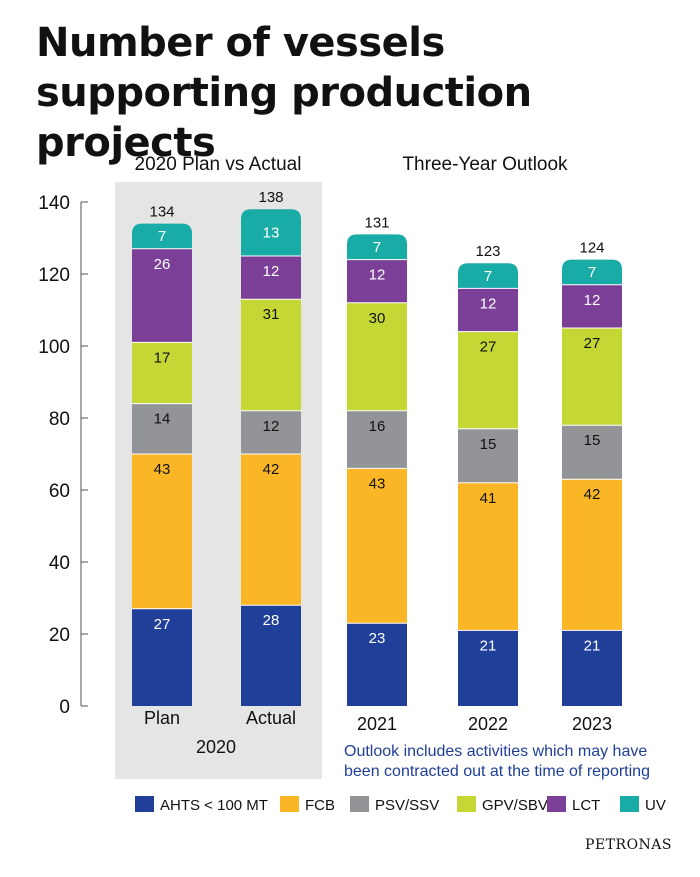 The width and height of the screenshot is (700, 877). Describe the element at coordinates (270, 197) in the screenshot. I see `total-label: 138` at that location.